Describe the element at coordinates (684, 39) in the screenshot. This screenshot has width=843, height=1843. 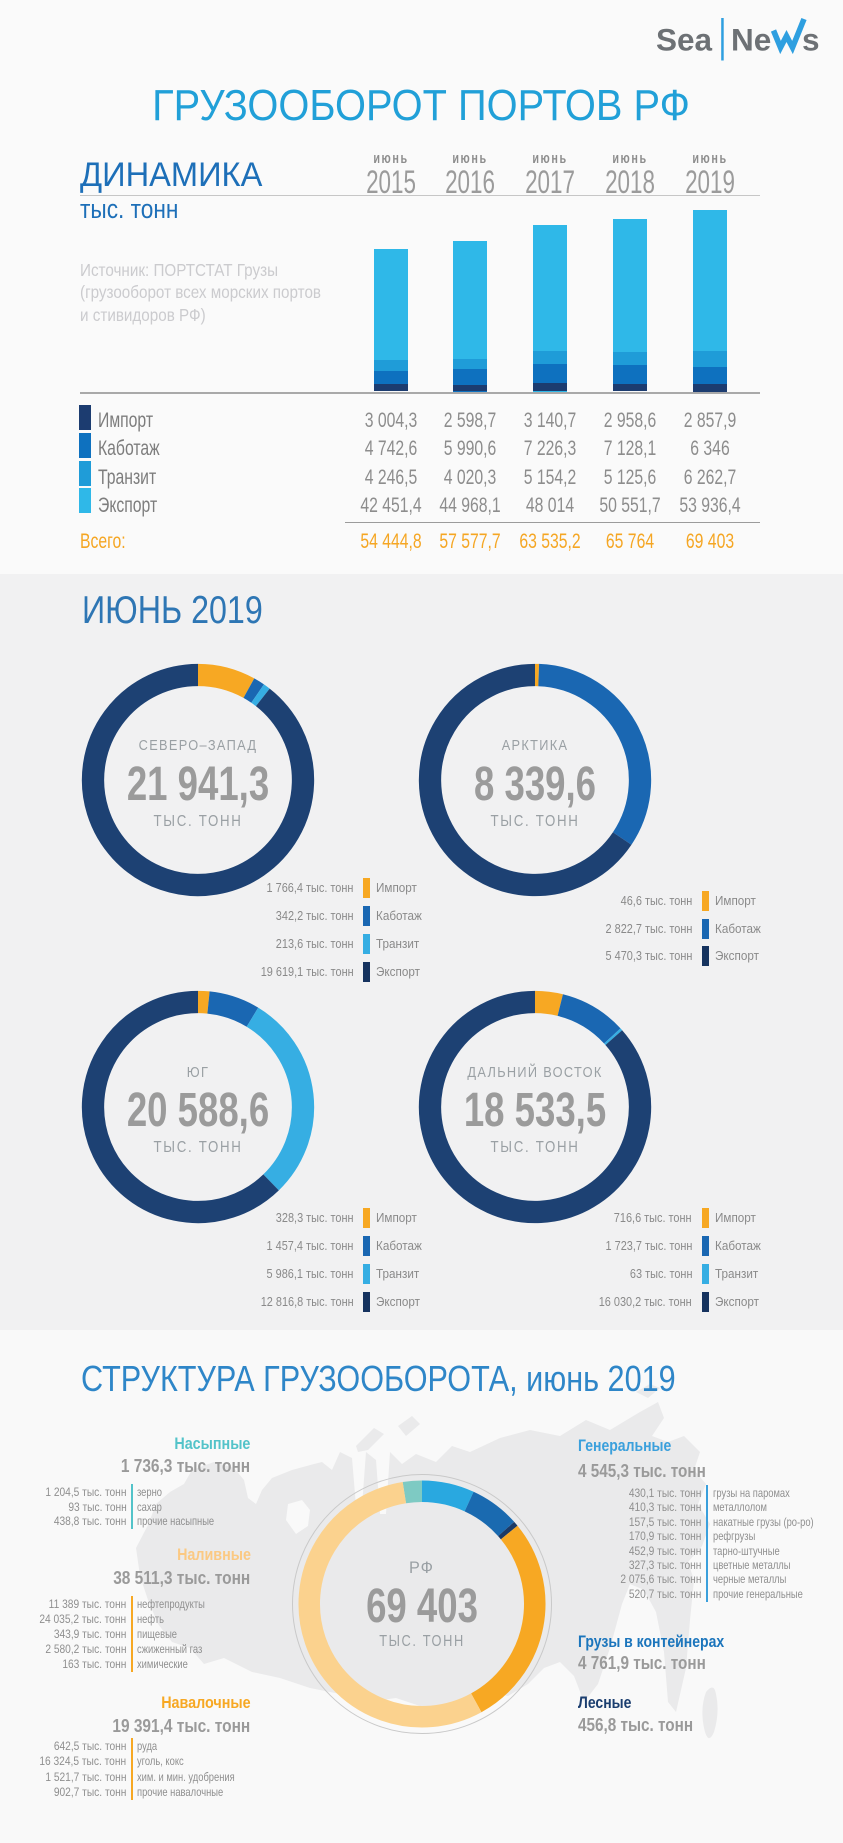
I see `svg-text: Sea` at that location.